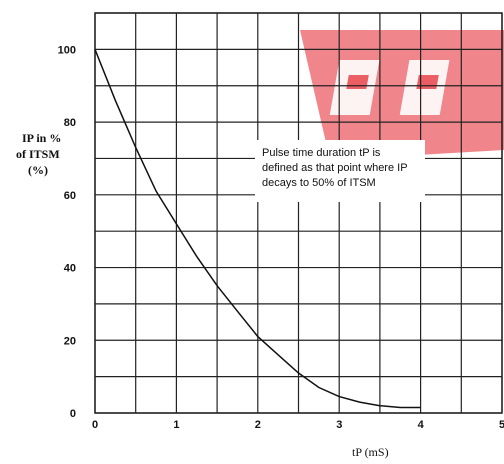 This screenshot has height=464, width=504. Describe the element at coordinates (41, 138) in the screenshot. I see `y-axis-label-line-1: IP in %` at that location.